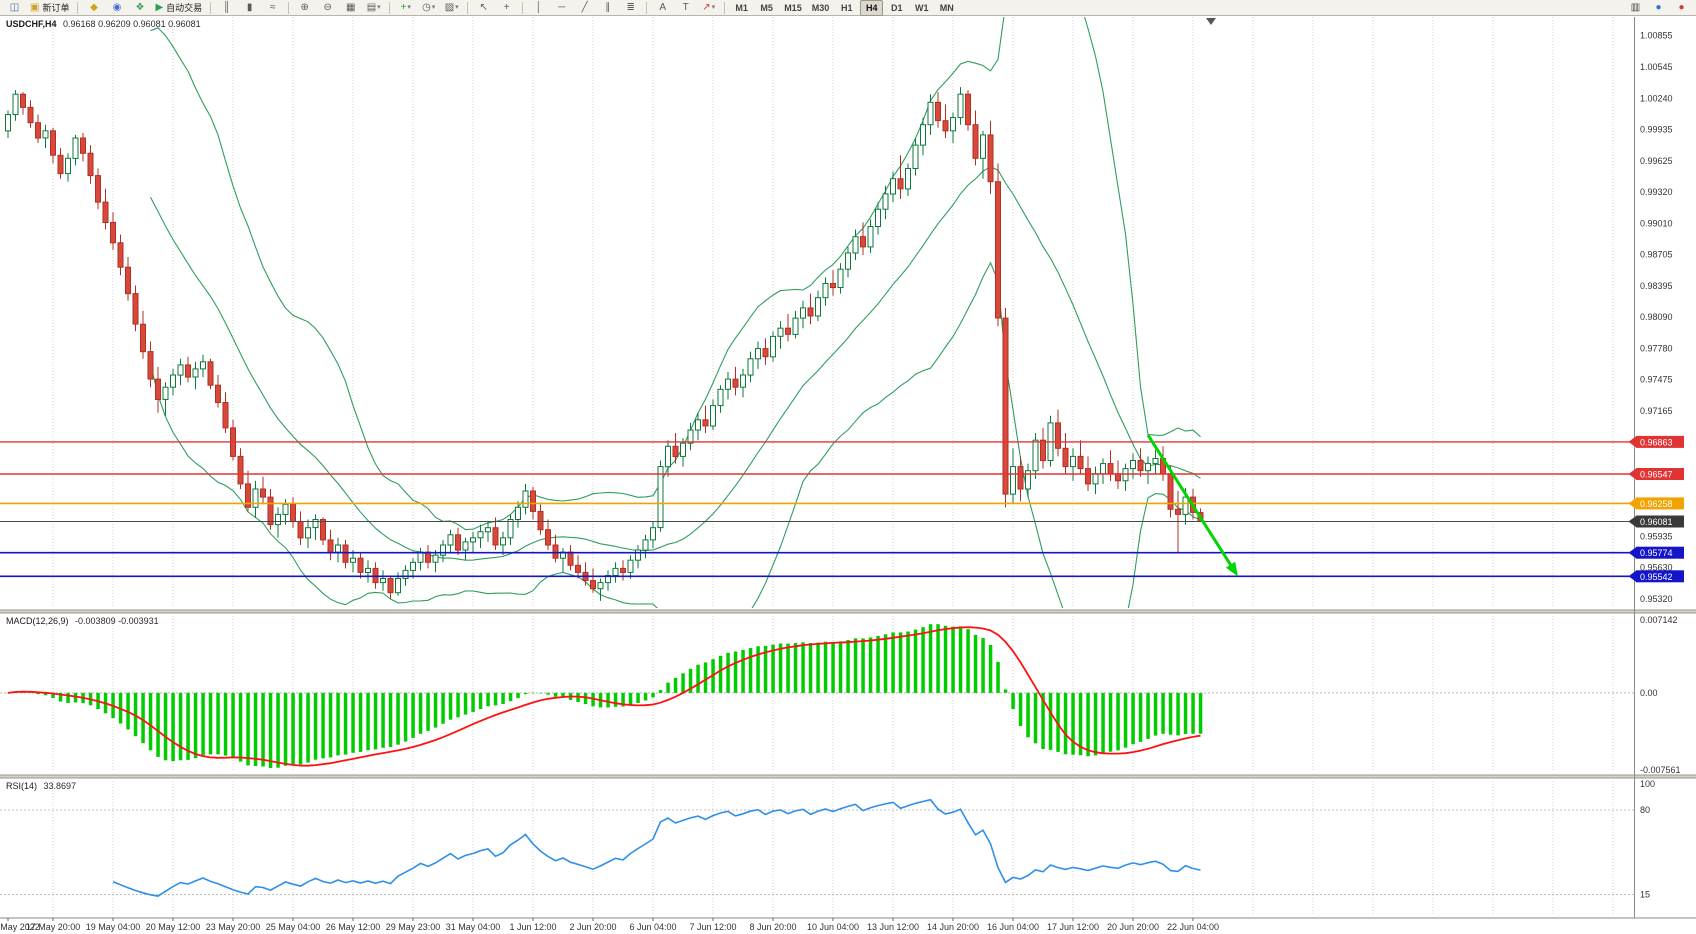 Image resolution: width=1696 pixels, height=934 pixels. What do you see at coordinates (766, 7) in the screenshot?
I see `timeframe-m5-button: M5` at bounding box center [766, 7].